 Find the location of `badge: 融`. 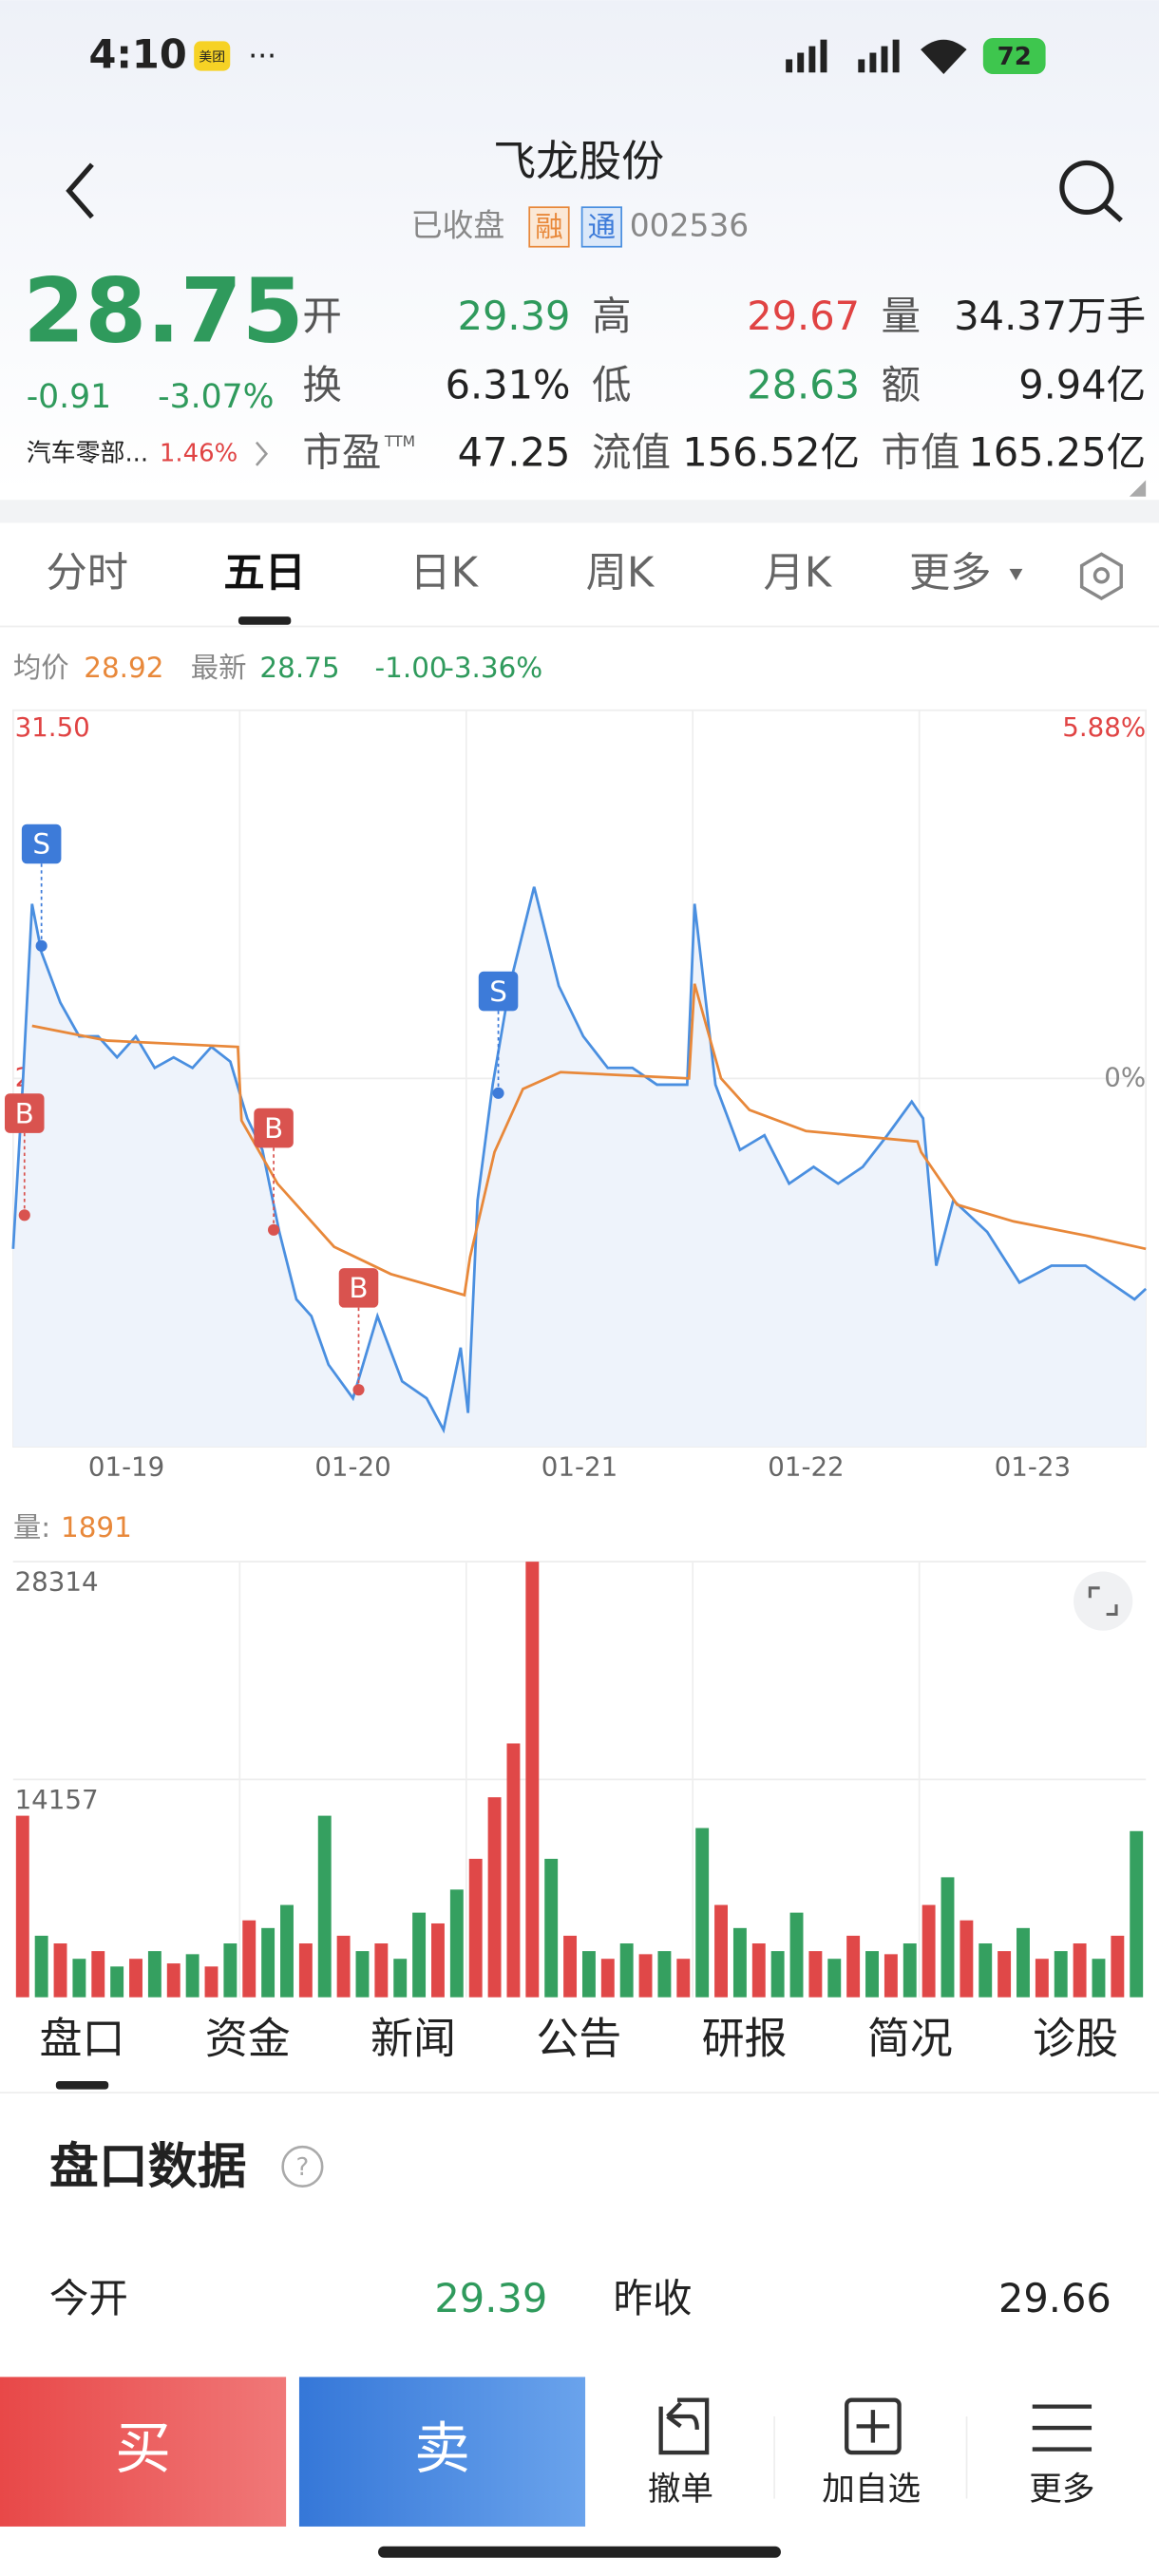

badge: 融 is located at coordinates (548, 227).